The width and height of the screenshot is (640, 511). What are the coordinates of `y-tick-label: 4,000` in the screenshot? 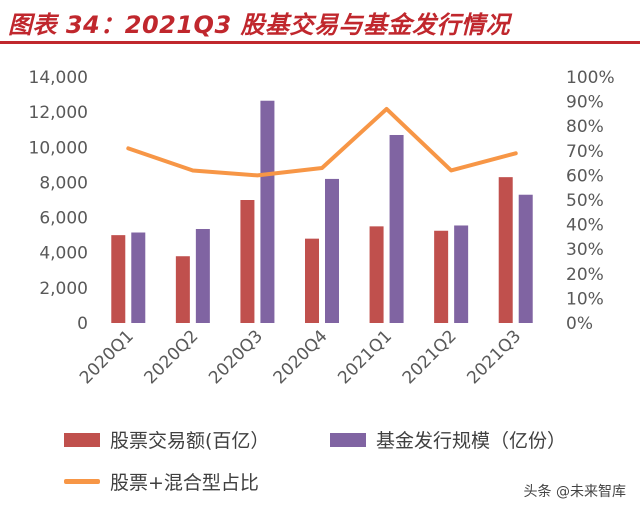 It's located at (63, 254).